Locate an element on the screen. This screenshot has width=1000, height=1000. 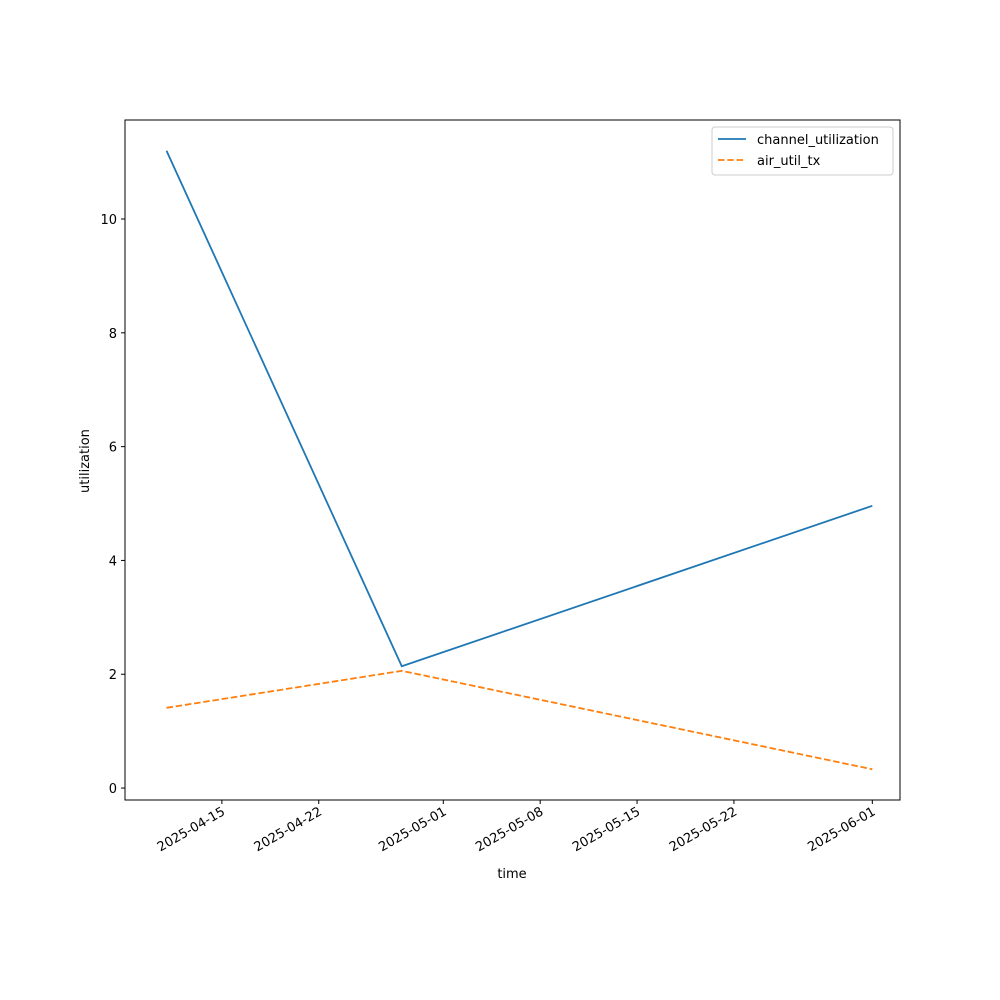
legend-label: channel_utilization is located at coordinates (818, 140).